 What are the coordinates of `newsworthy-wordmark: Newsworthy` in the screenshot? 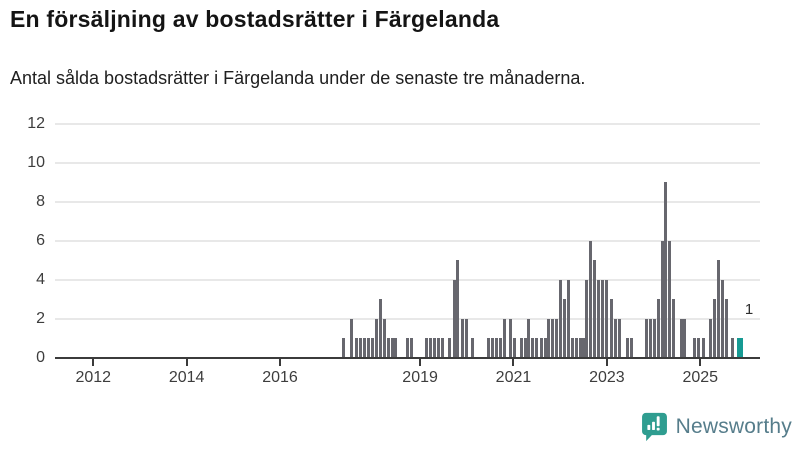 It's located at (733, 426).